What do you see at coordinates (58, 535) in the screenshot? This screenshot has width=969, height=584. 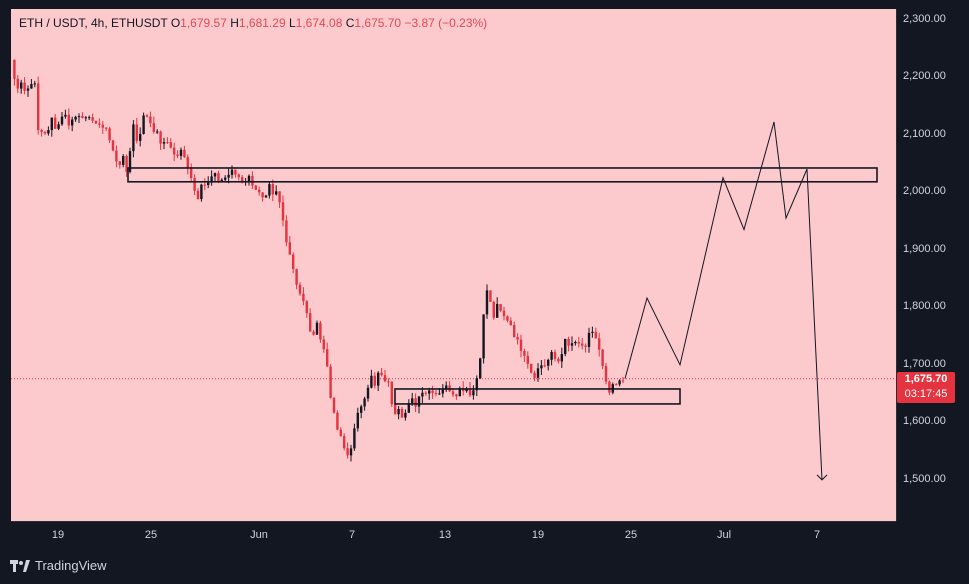 I see `x-tick-label: 19` at bounding box center [58, 535].